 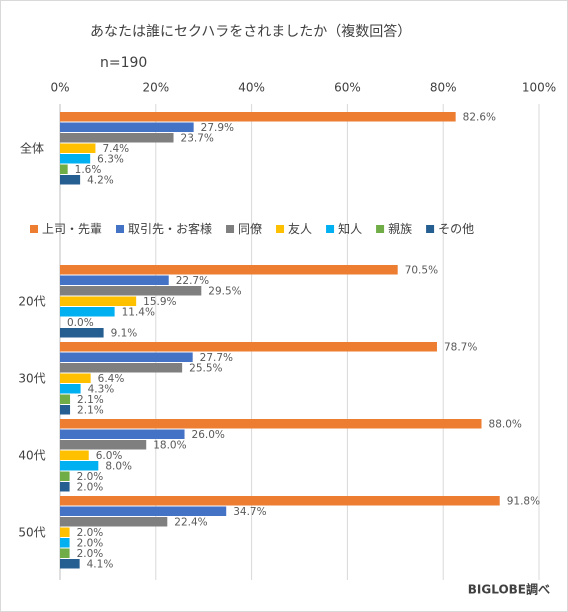 What do you see at coordinates (205, 368) in the screenshot?
I see `value-label: 25.5%` at bounding box center [205, 368].